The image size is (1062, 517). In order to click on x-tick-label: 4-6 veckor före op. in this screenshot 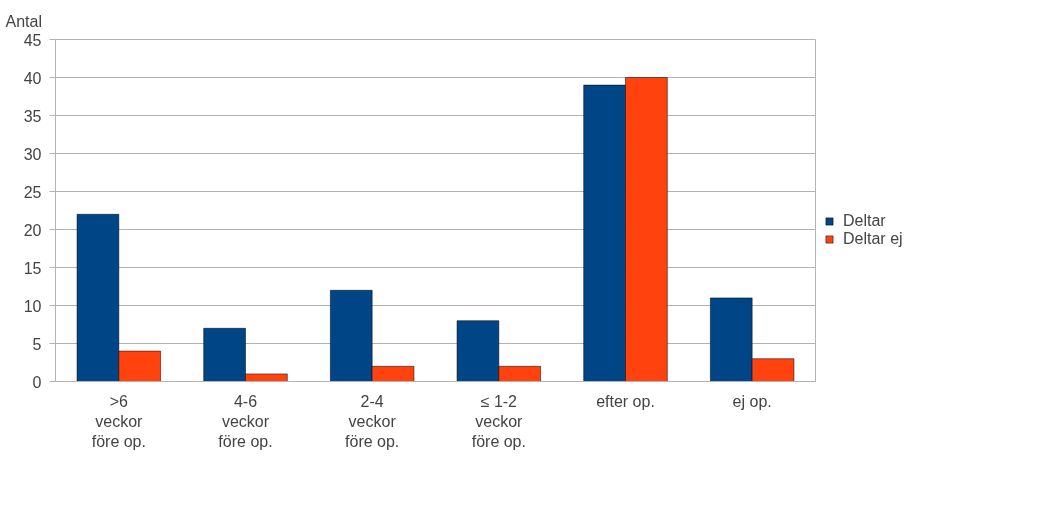, I will do `click(245, 421)`.